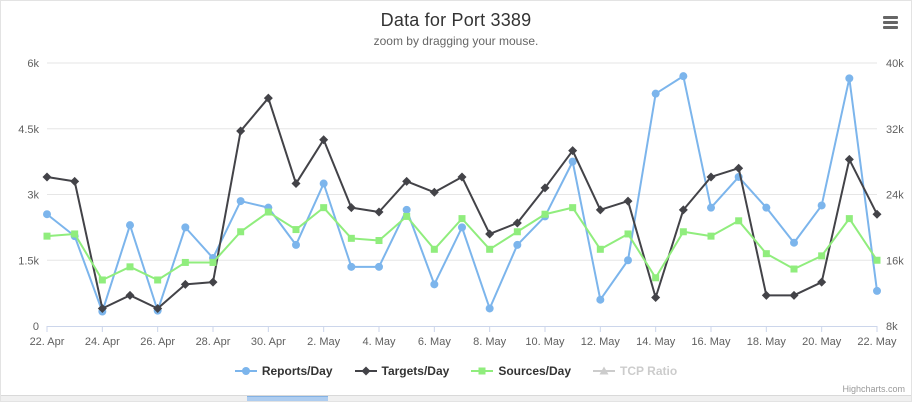 This screenshot has width=912, height=402. I want to click on x-axis-label: 22. May, so click(877, 342).